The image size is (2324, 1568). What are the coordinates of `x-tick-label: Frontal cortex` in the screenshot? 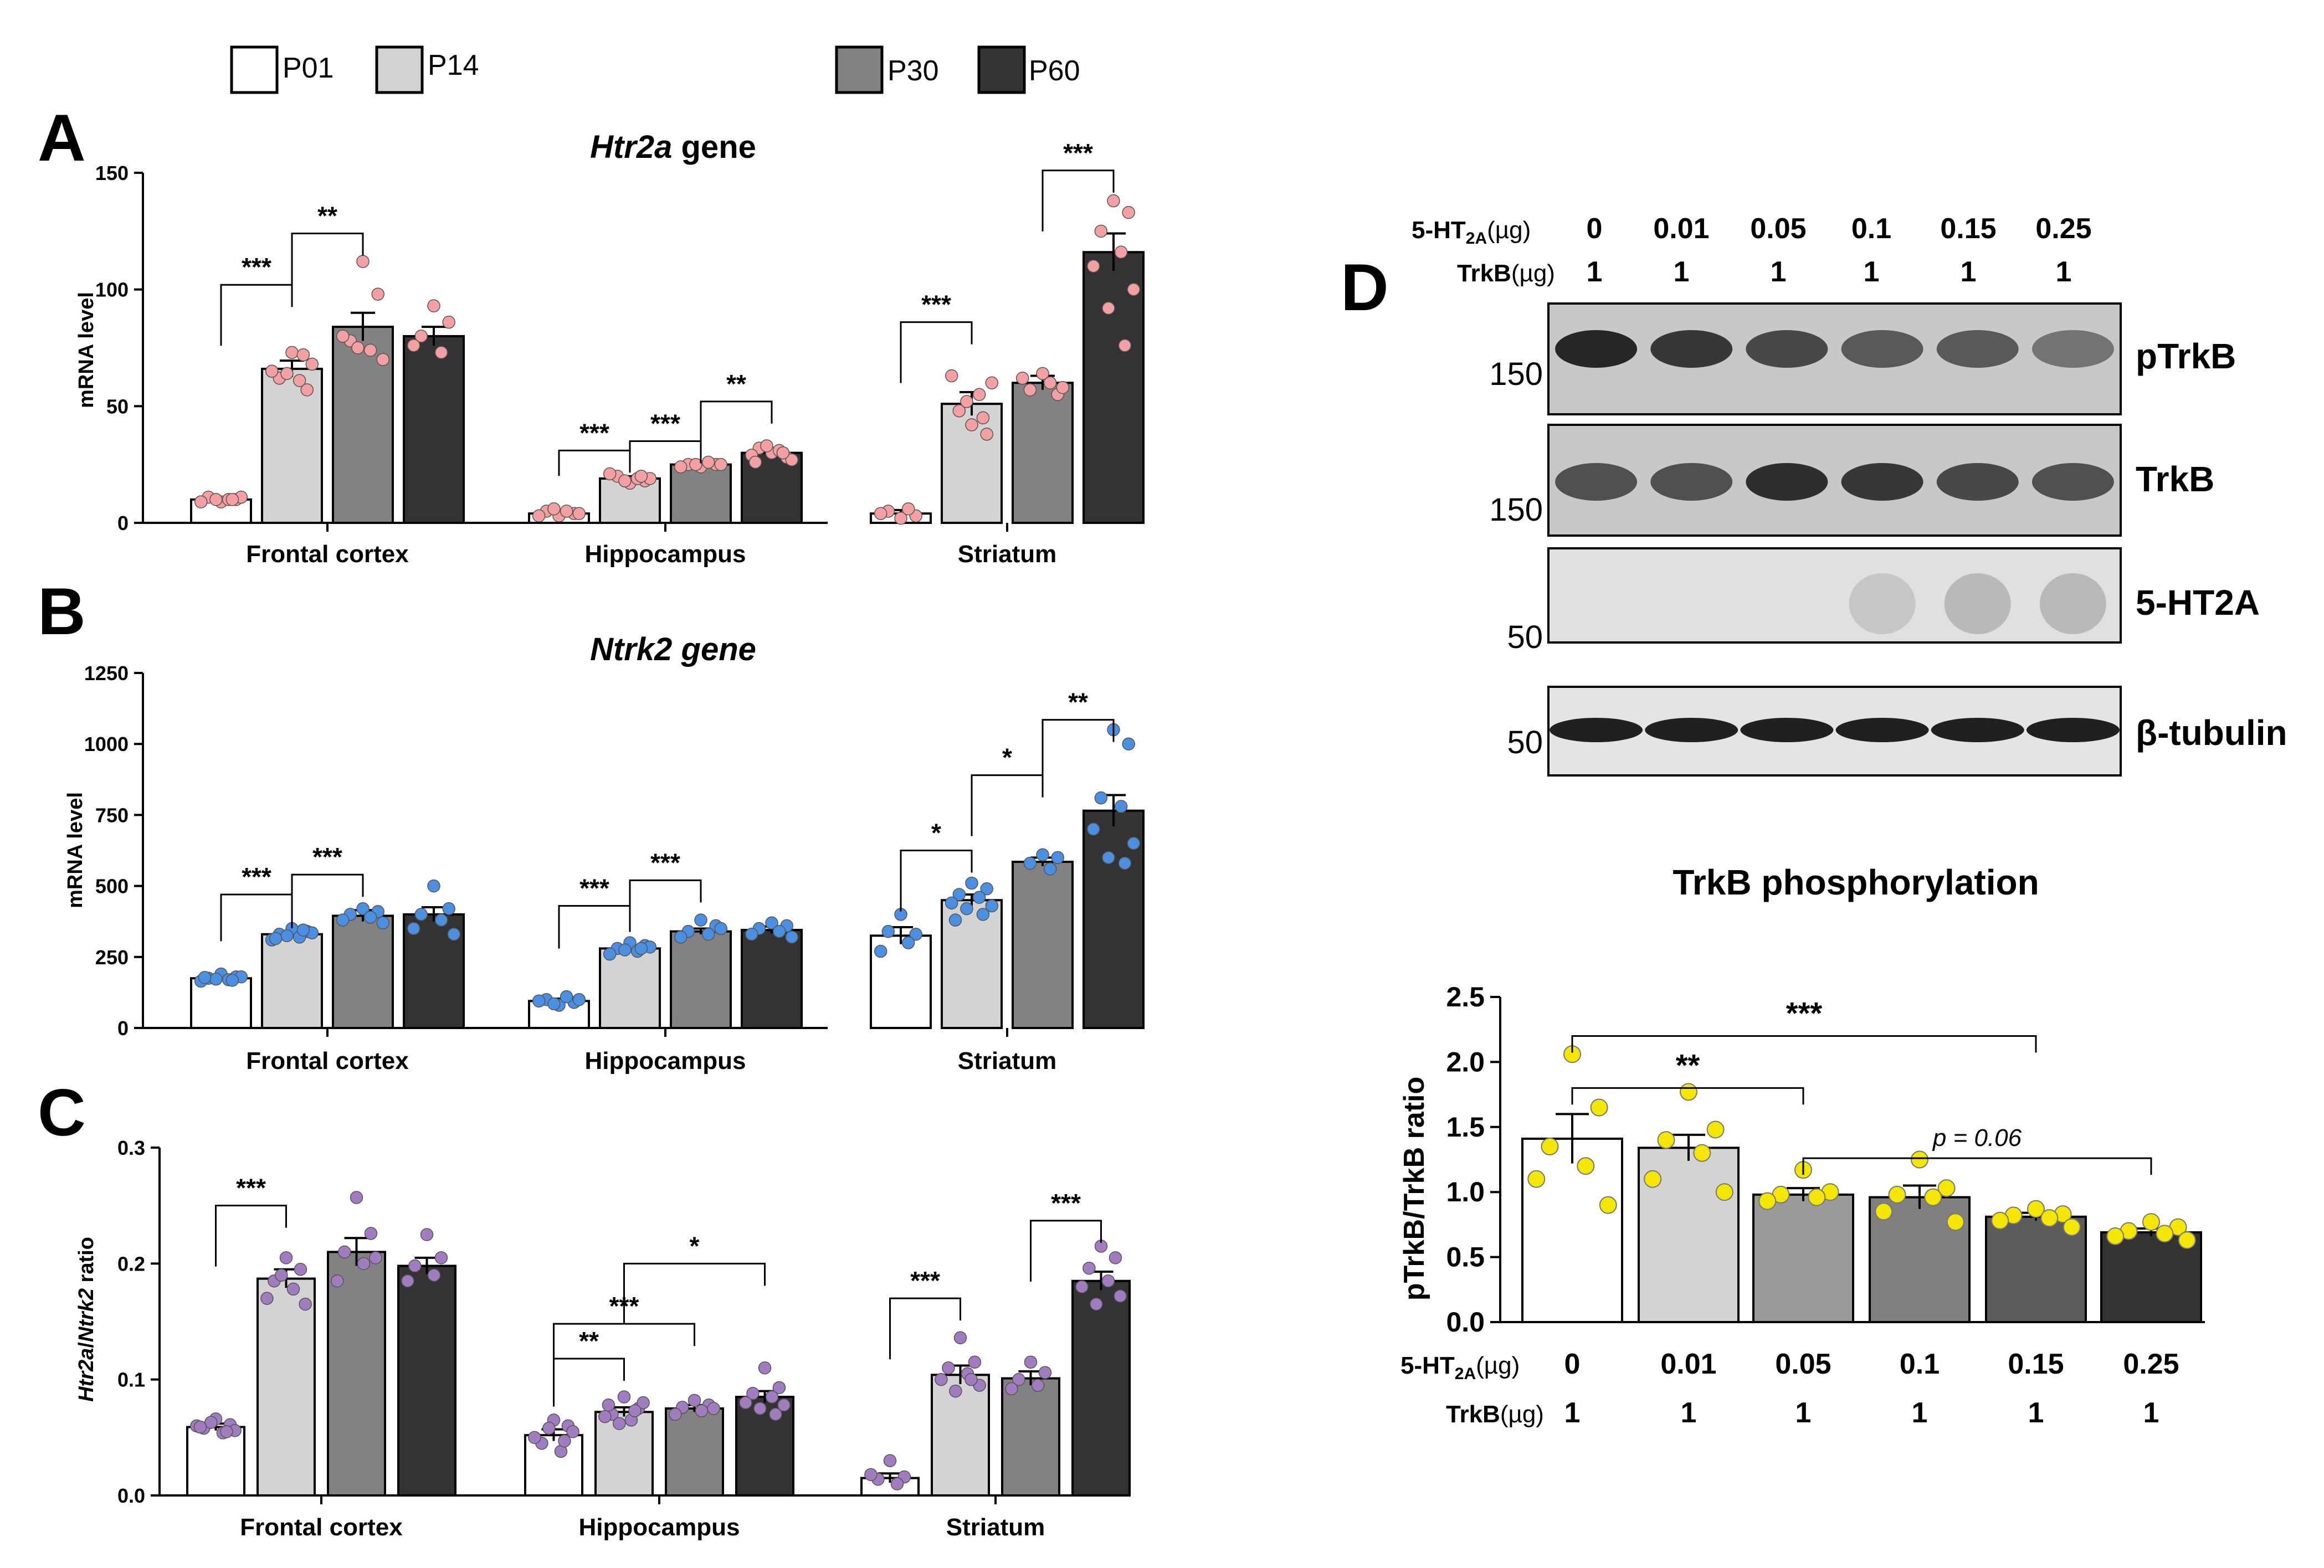 It's located at (327, 554).